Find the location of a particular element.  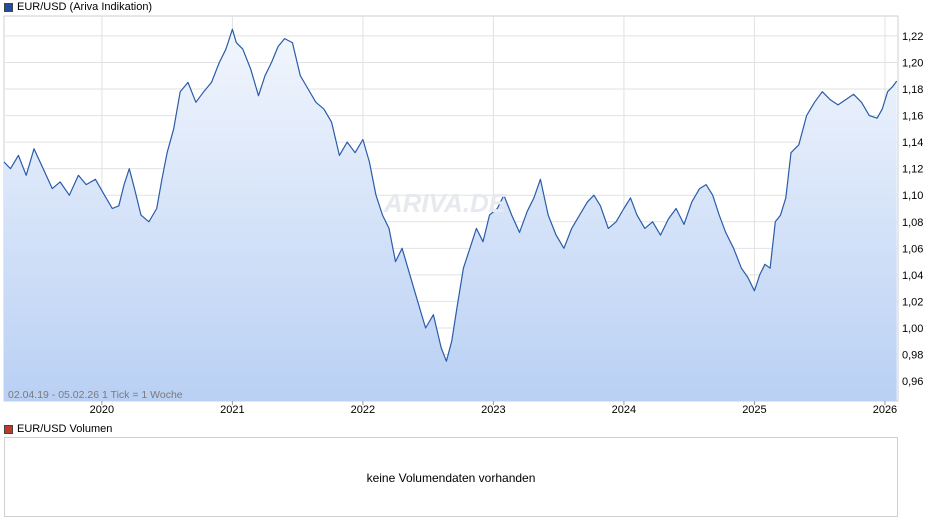

no-volume-message: keine Volumendaten vorhanden is located at coordinates (451, 478).